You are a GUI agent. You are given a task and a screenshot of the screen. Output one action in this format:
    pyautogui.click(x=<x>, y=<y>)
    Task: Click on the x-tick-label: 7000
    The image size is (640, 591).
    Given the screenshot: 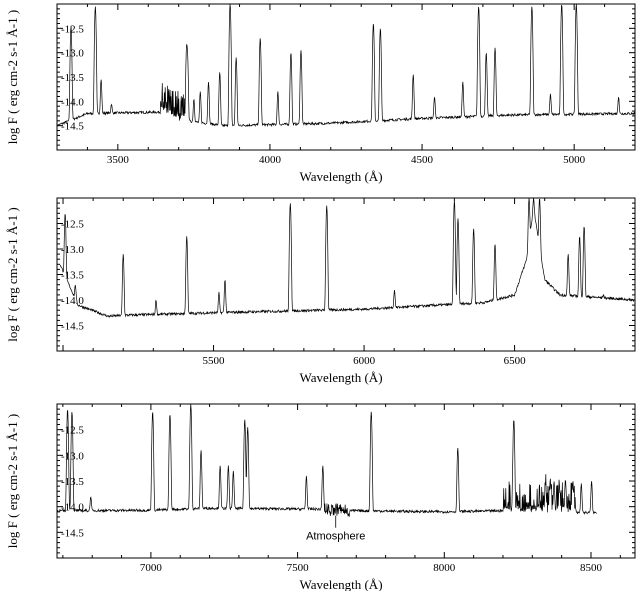 What is the action you would take?
    pyautogui.click(x=151, y=568)
    